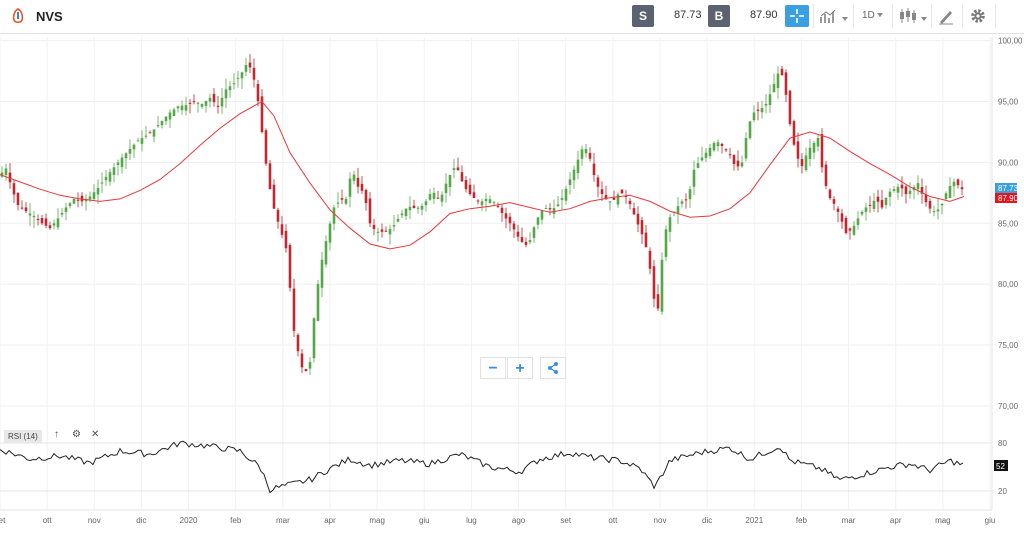 Image resolution: width=1024 pixels, height=536 pixels. Describe the element at coordinates (764, 15) in the screenshot. I see `buy-price: 87.90` at that location.